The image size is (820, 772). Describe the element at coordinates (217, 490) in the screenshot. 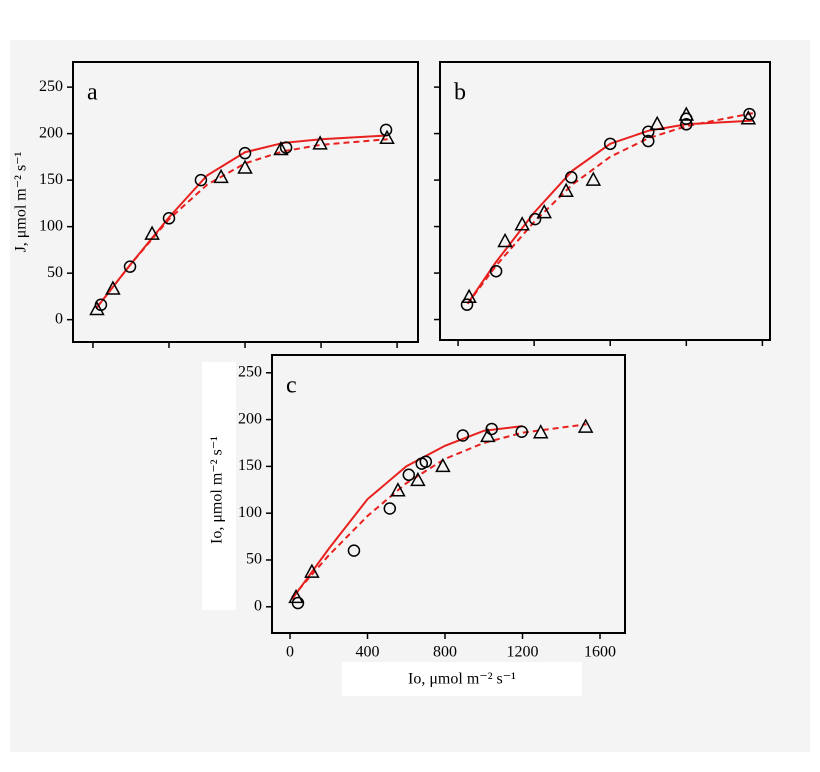

I see `y-axis-label: Io, μmol m⁻² s⁻¹` at that location.